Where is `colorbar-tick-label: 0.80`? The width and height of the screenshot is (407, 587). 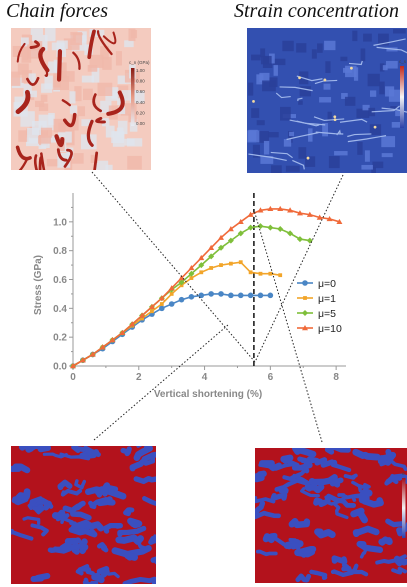
colorbar-tick-label: 0.80 is located at coordinates (140, 81).